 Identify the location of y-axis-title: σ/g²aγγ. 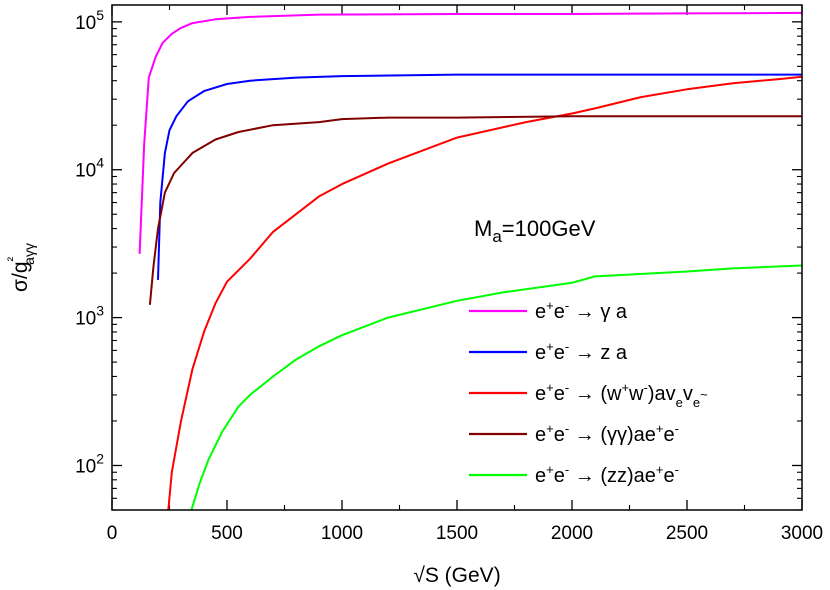
(20, 267).